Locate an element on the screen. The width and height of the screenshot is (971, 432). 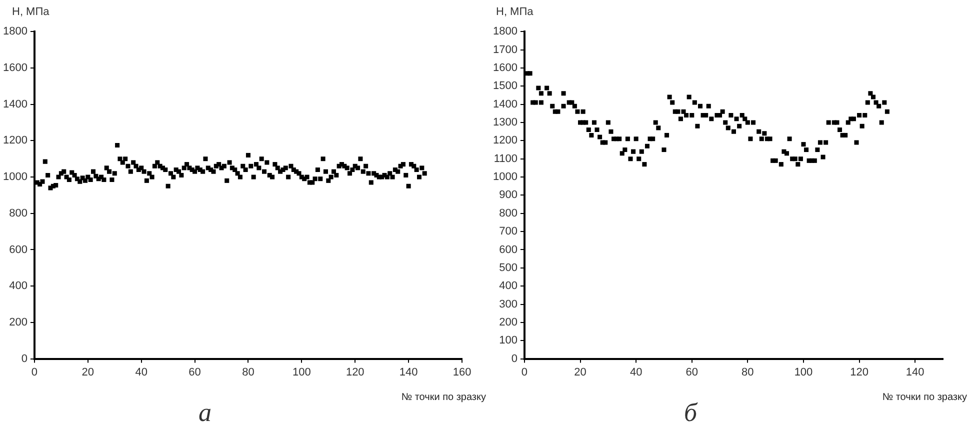
y-tick-label: 900 is located at coordinates (508, 195).